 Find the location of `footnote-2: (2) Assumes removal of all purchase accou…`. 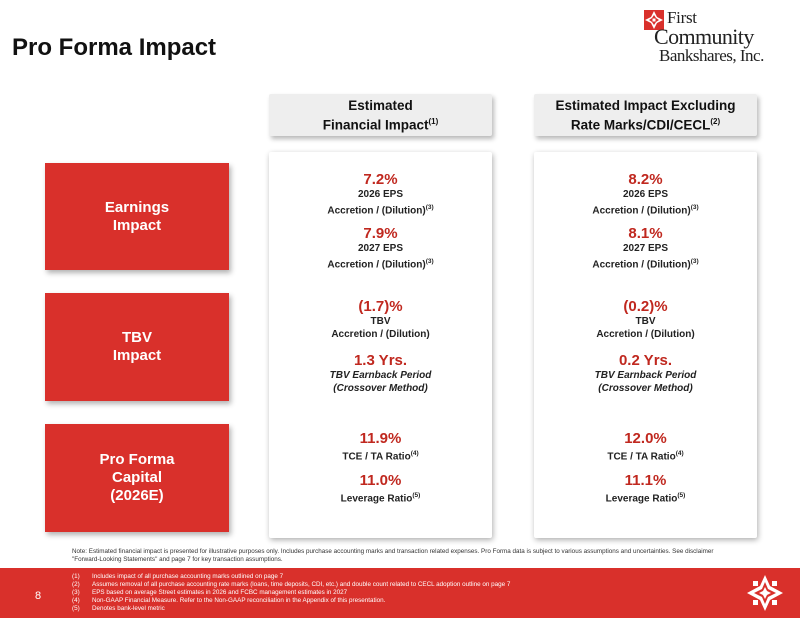

footnote-2: (2) Assumes removal of all purchase accou… is located at coordinates (291, 584).